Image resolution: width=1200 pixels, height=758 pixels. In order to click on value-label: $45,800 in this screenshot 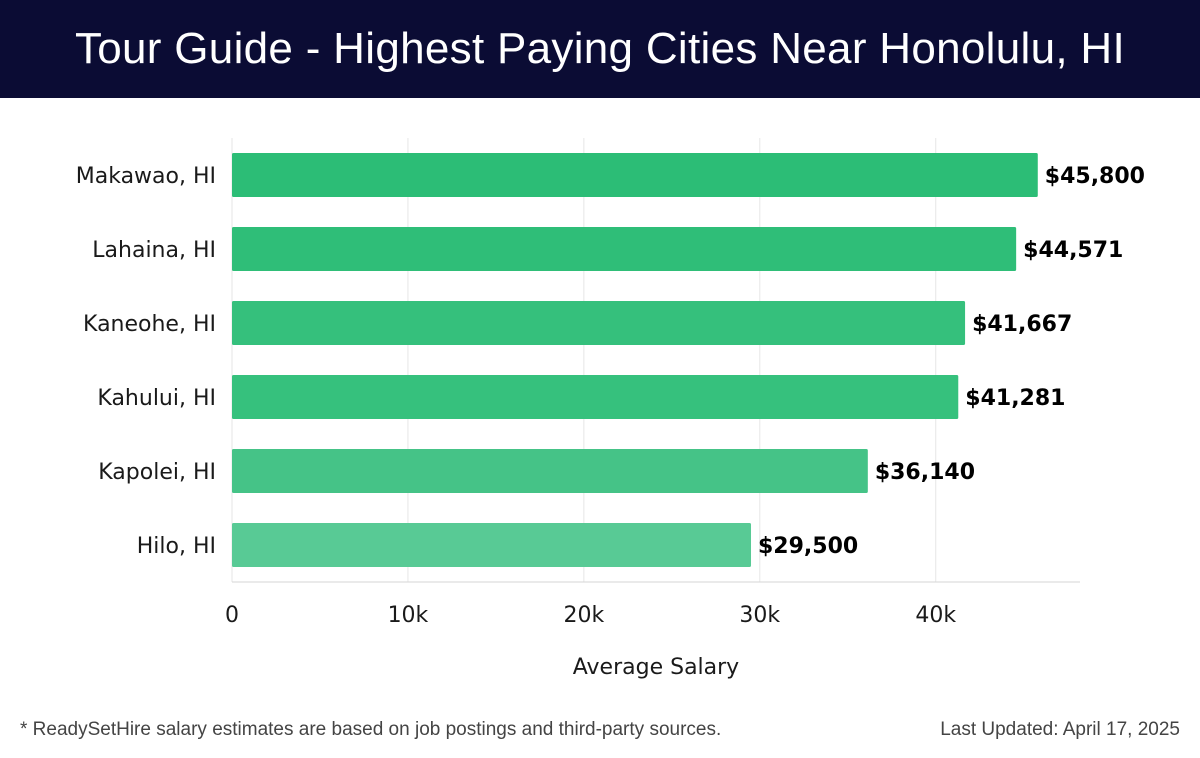, I will do `click(1095, 176)`.